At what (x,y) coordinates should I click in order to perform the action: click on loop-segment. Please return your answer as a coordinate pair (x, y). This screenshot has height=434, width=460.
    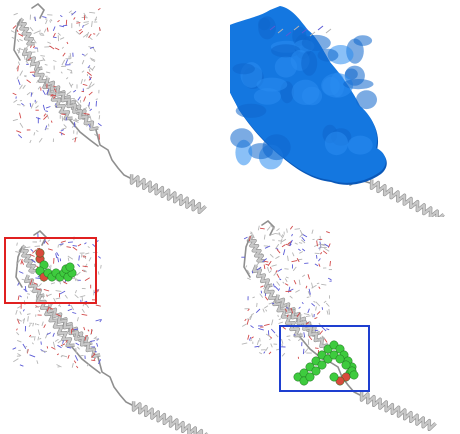
    Looking at the image, I should click on (268, 227).